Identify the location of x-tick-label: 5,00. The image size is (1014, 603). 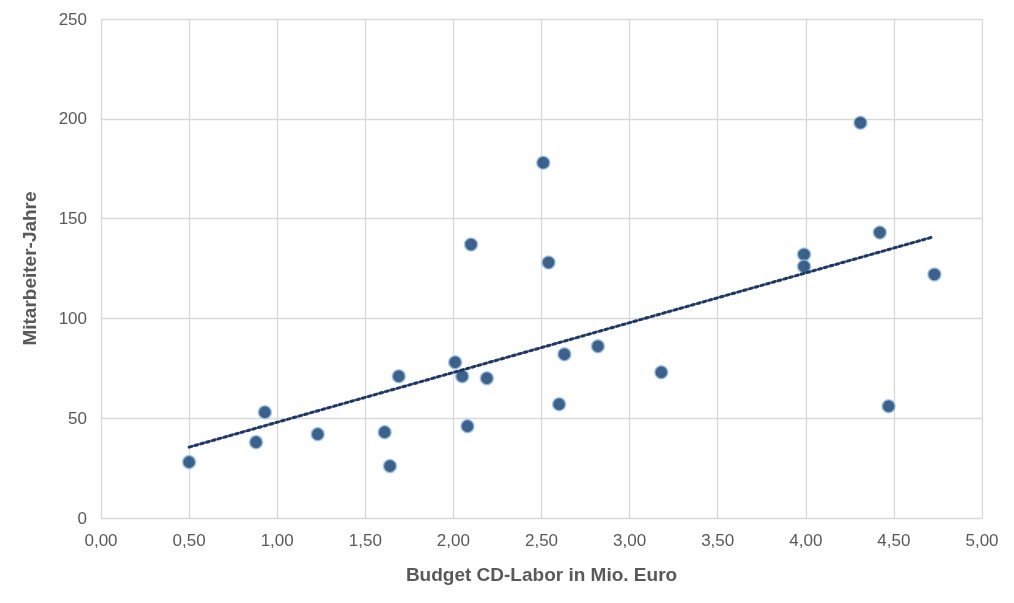
(982, 540).